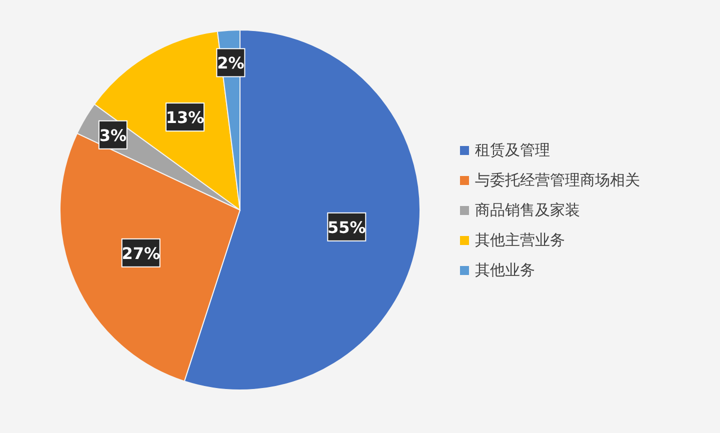 The height and width of the screenshot is (433, 720). What do you see at coordinates (527, 210) in the screenshot?
I see `legend-label: 商品销售及家装` at bounding box center [527, 210].